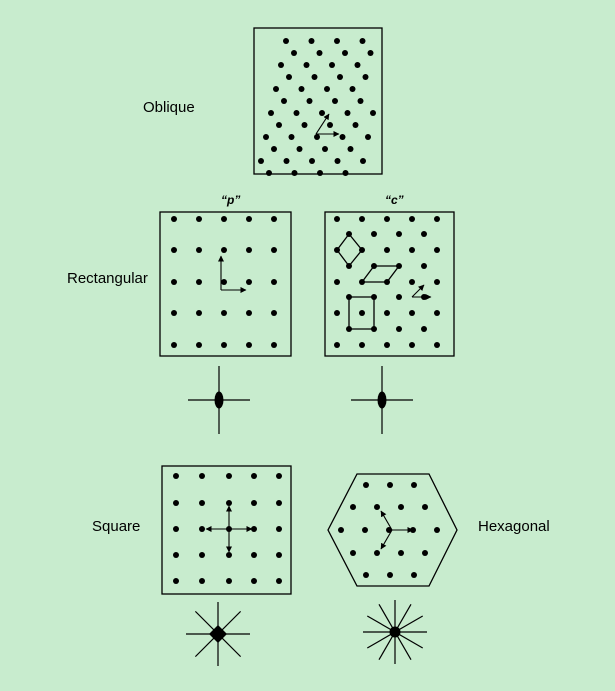  I want to click on oblique-lattice, so click(318, 101).